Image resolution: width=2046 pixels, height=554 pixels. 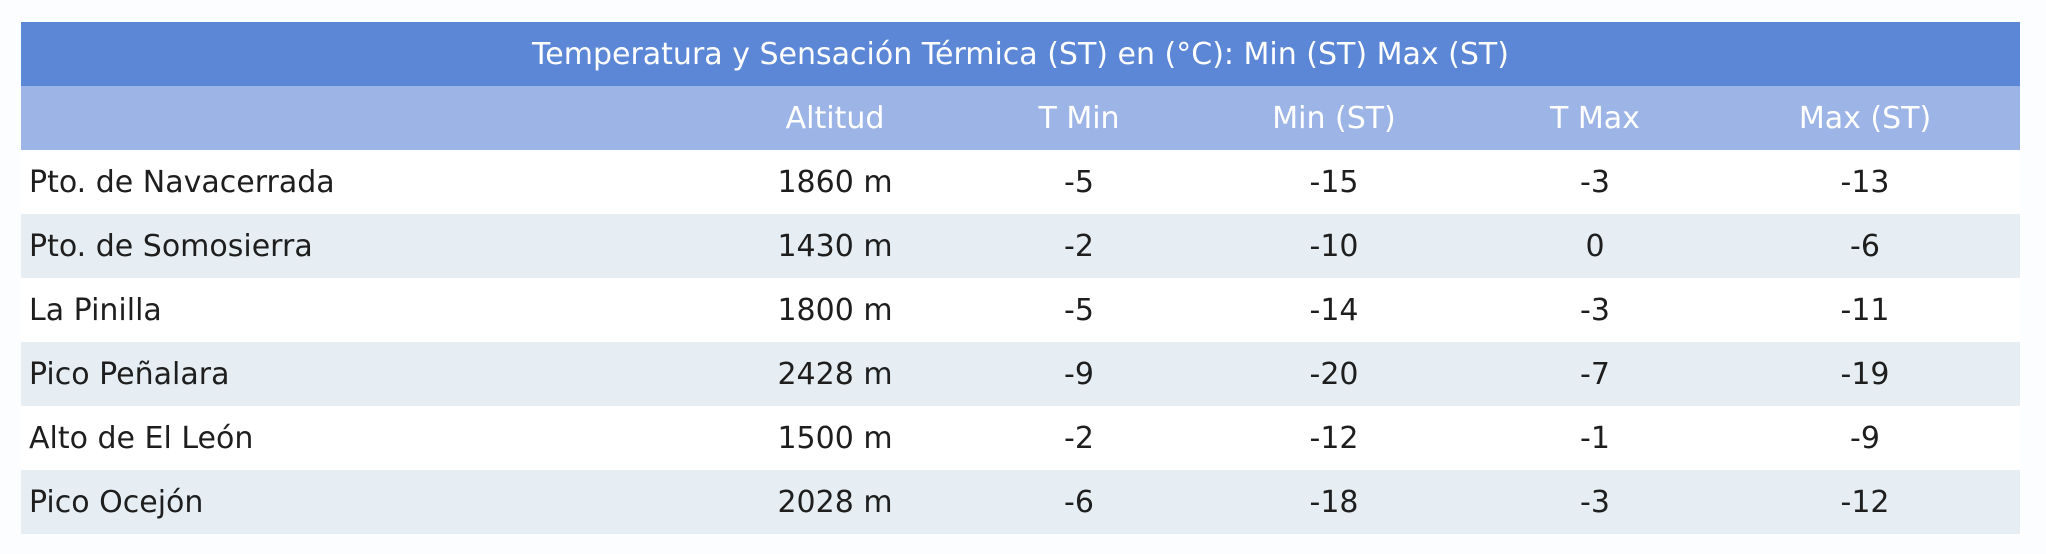 I want to click on table-cell: 1430 m, so click(x=835, y=246).